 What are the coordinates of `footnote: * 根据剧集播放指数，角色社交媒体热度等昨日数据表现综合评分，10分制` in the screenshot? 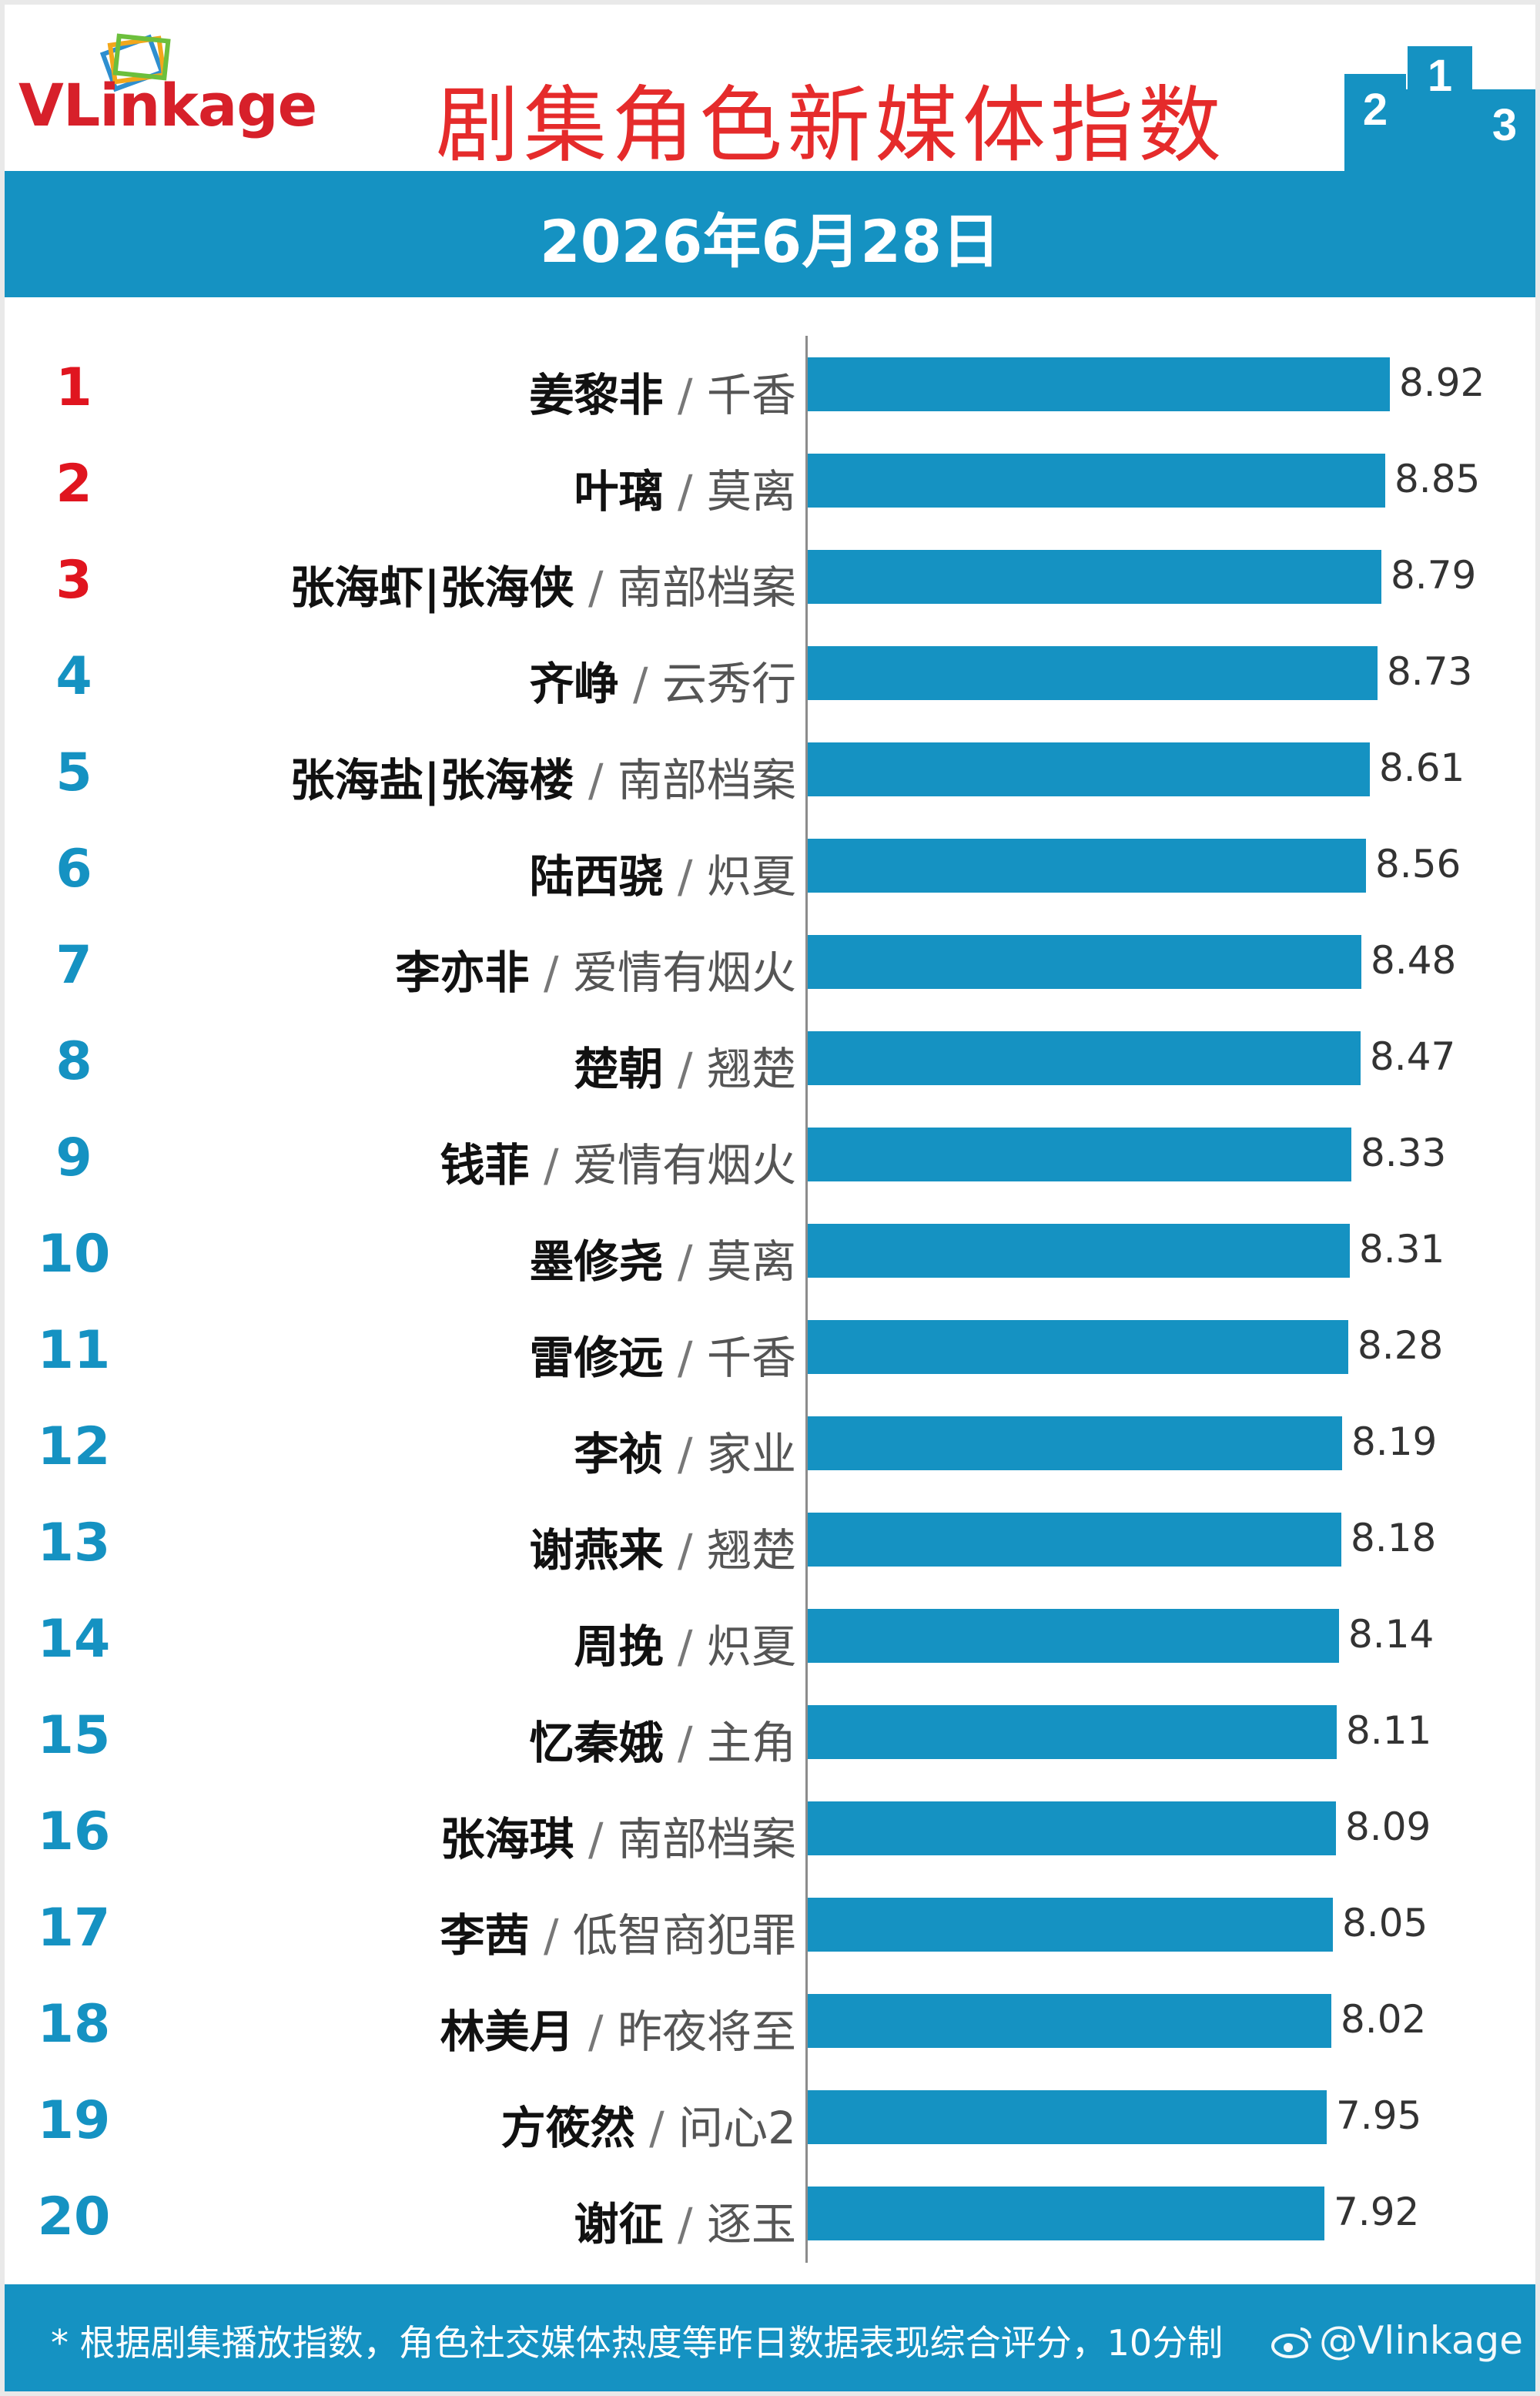 It's located at (637, 2343).